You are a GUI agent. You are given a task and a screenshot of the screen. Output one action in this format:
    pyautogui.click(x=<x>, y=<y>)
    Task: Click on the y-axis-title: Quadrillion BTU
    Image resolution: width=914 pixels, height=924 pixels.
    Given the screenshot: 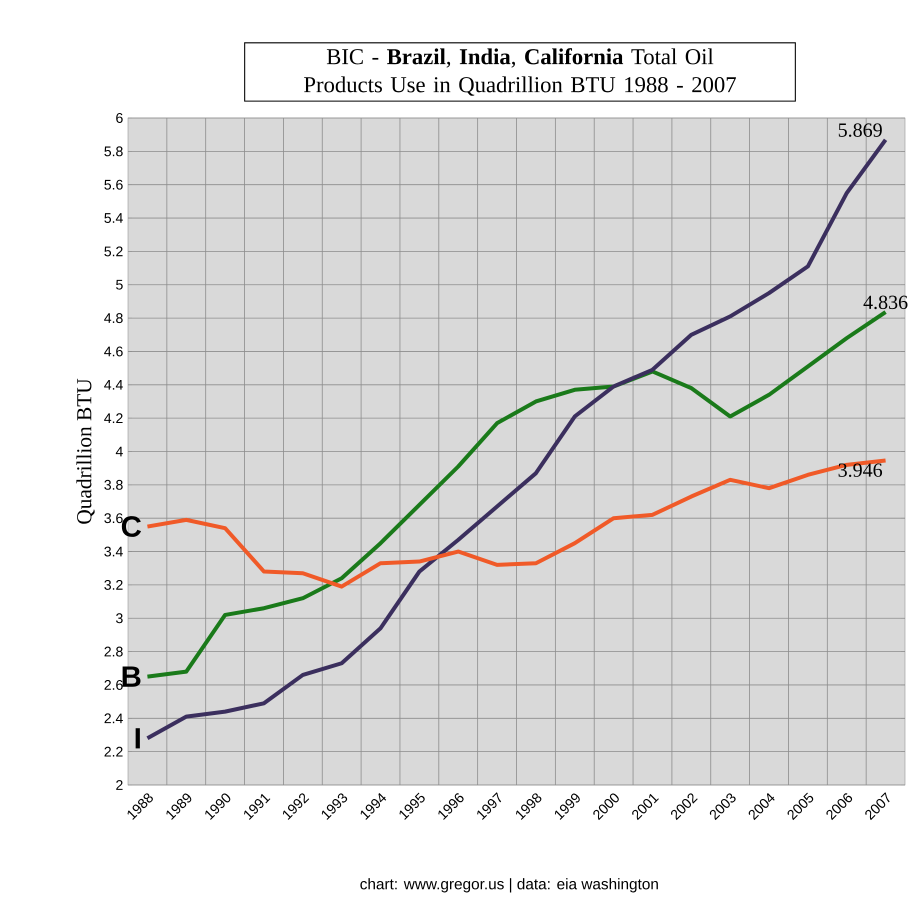 What is the action you would take?
    pyautogui.click(x=85, y=451)
    